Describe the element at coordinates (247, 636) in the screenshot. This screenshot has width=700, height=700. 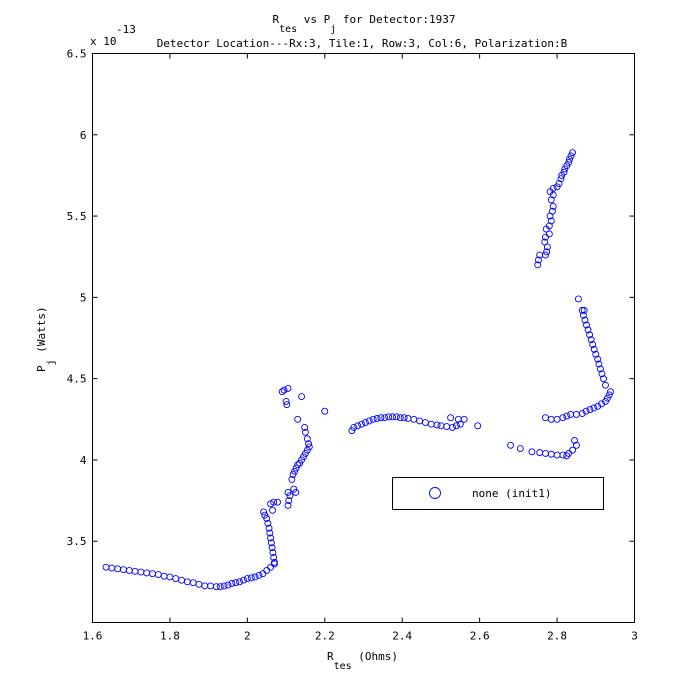
I see `x-tick-label: 2` at that location.